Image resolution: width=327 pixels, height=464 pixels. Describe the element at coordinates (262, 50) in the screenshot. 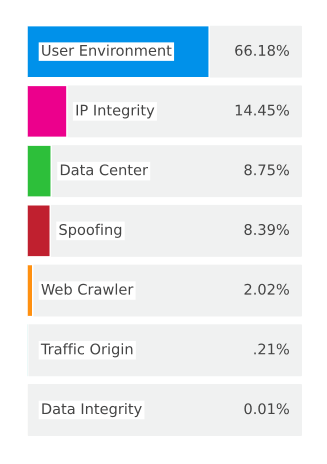

I see `data-label: 66.18%` at that location.